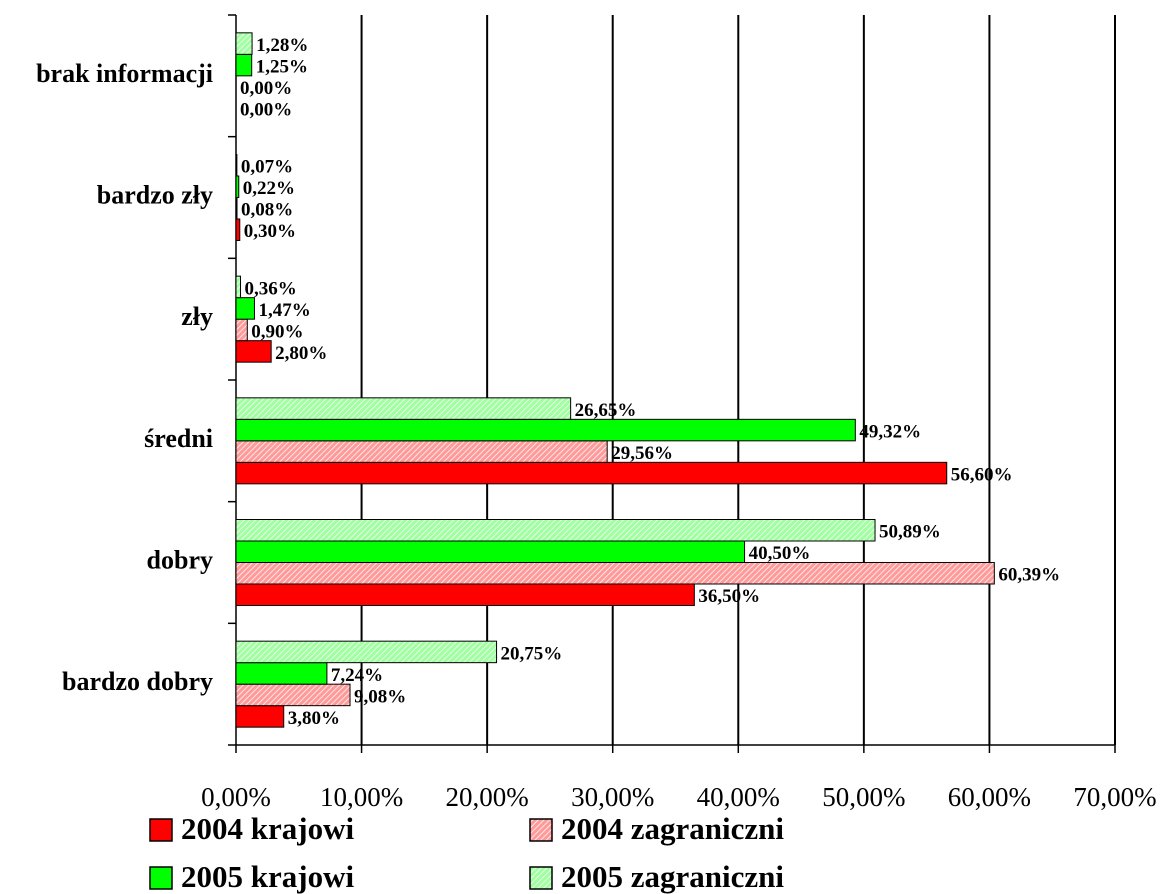 The height and width of the screenshot is (894, 1170). What do you see at coordinates (267, 210) in the screenshot?
I see `value-label: 0,08%` at bounding box center [267, 210].